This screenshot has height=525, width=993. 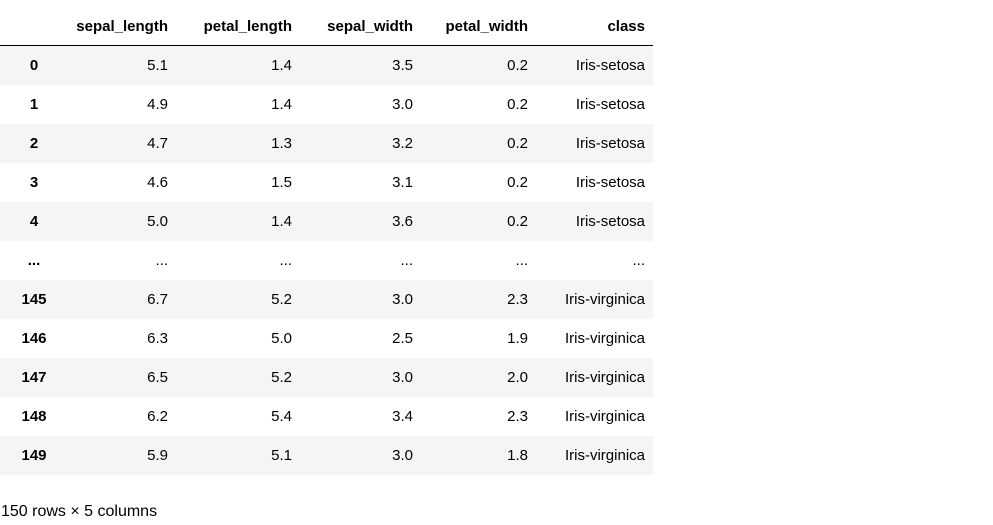 What do you see at coordinates (157, 182) in the screenshot?
I see `table-cell: 4.6` at bounding box center [157, 182].